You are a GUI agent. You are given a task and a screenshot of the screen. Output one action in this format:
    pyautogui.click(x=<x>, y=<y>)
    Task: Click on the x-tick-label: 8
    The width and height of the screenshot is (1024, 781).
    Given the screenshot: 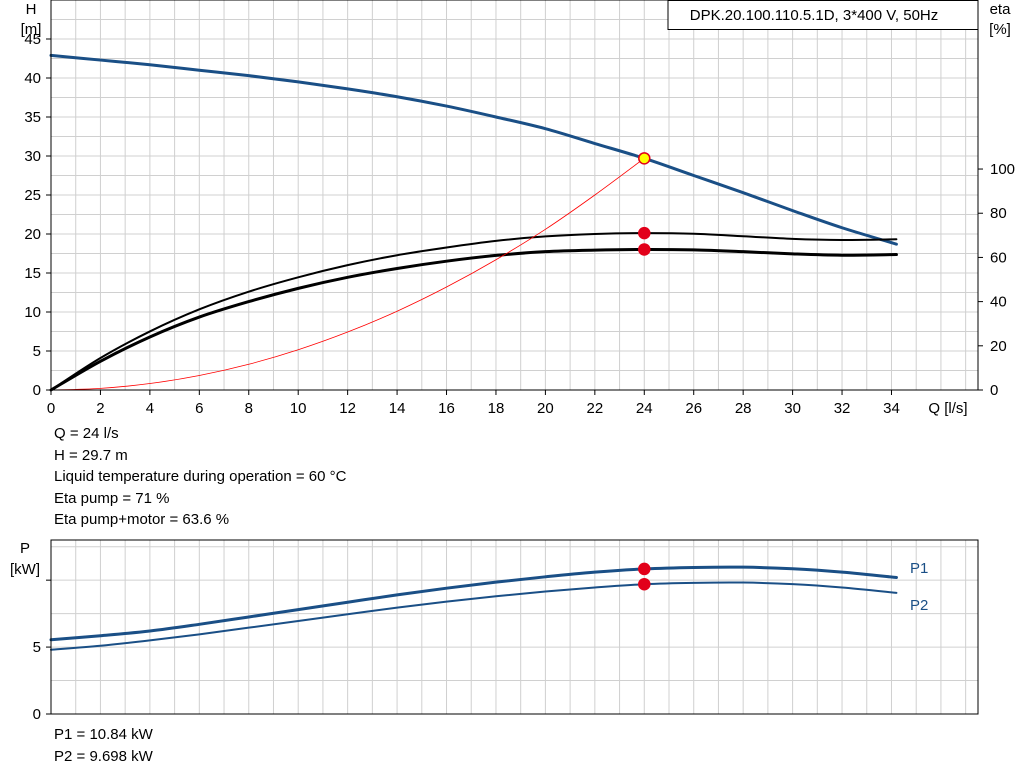 What is the action you would take?
    pyautogui.click(x=249, y=408)
    